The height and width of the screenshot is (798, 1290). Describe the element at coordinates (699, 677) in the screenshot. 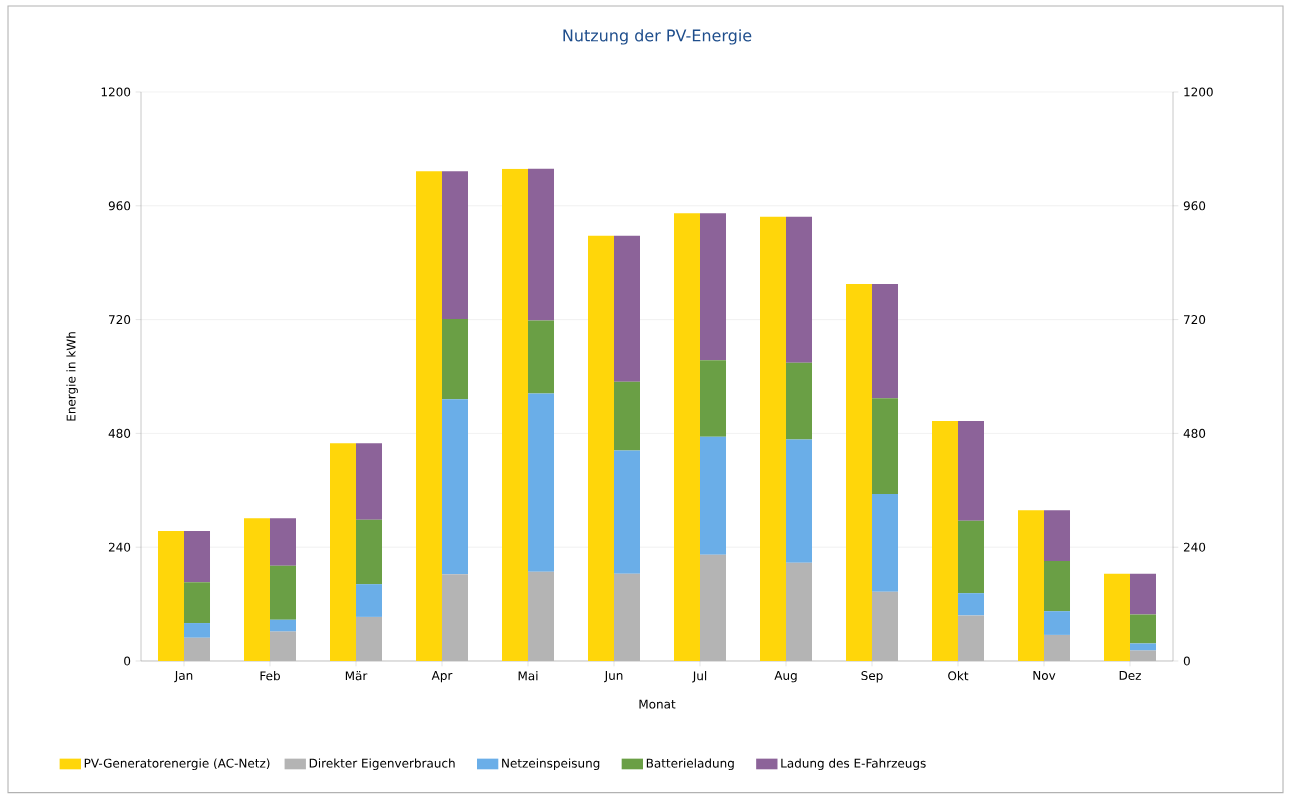

I see `x-tick-label: Jul` at that location.